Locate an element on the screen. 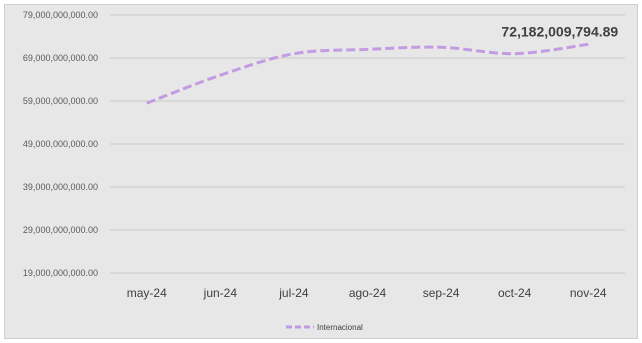 This screenshot has height=343, width=642. x-tick-label: jun-24 is located at coordinates (220, 293).